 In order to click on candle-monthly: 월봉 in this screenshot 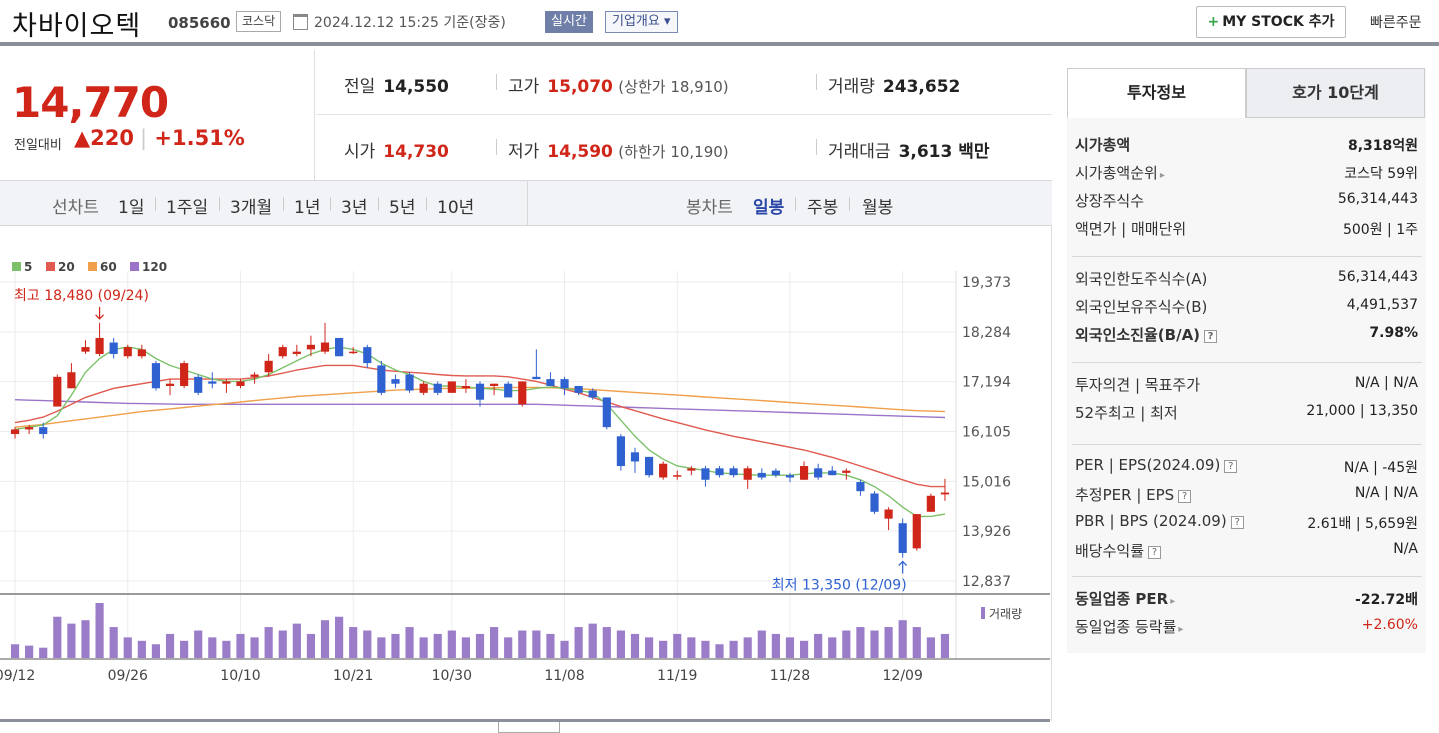, I will do `click(878, 208)`.